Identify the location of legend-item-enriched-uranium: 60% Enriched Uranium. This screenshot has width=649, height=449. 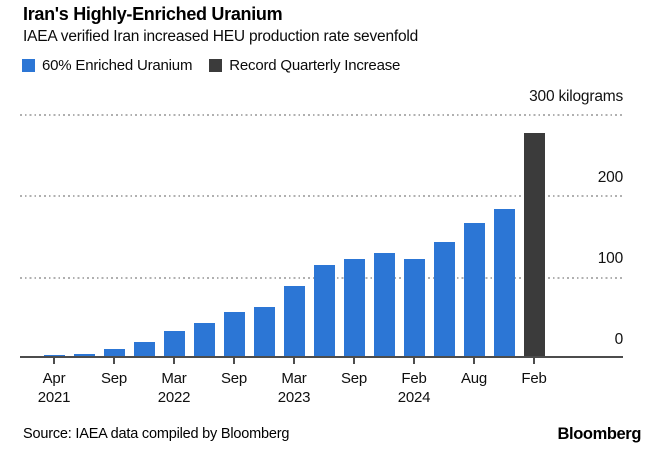
(107, 65).